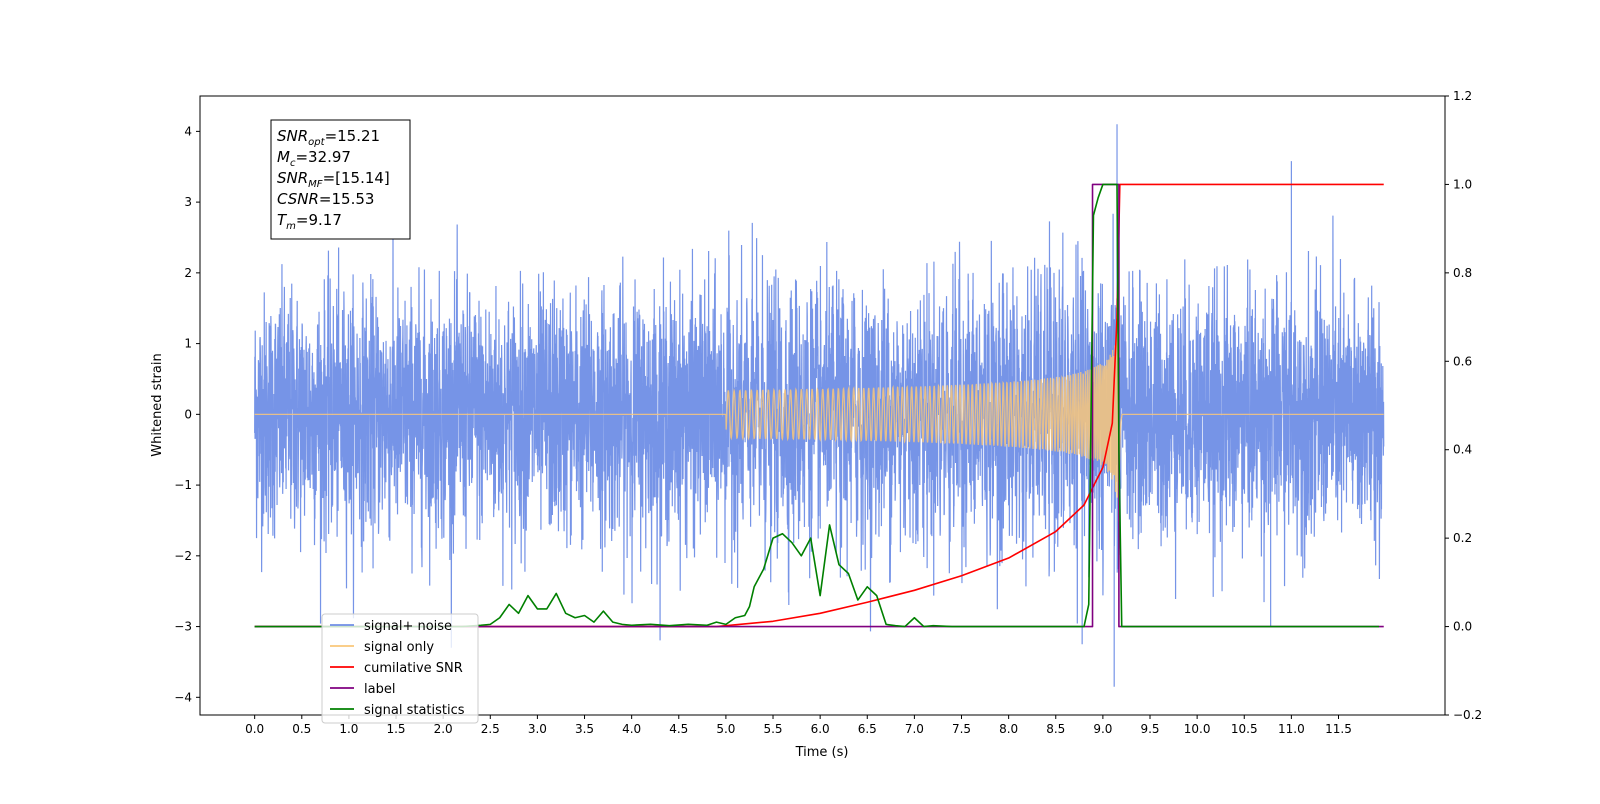 The image size is (1600, 804). I want to click on x-tick-label: 7.0, so click(914, 729).